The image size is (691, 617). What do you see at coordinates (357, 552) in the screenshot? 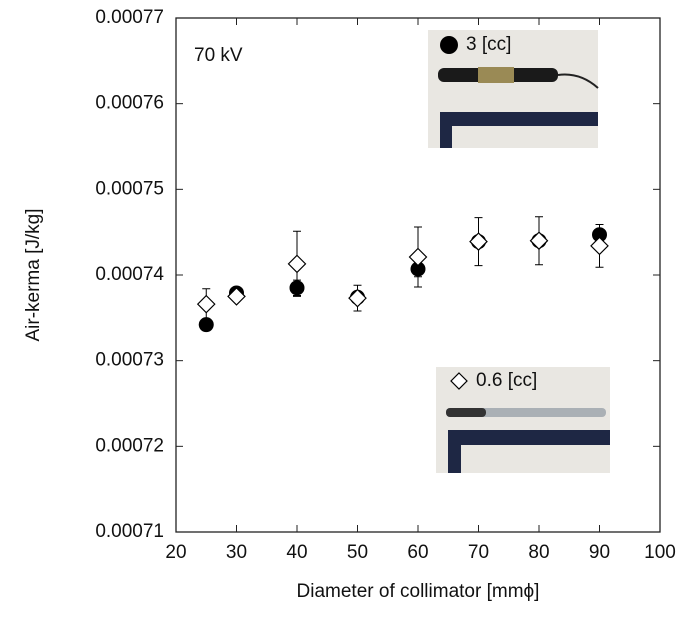
I see `x-tick-label: 50` at bounding box center [357, 552].